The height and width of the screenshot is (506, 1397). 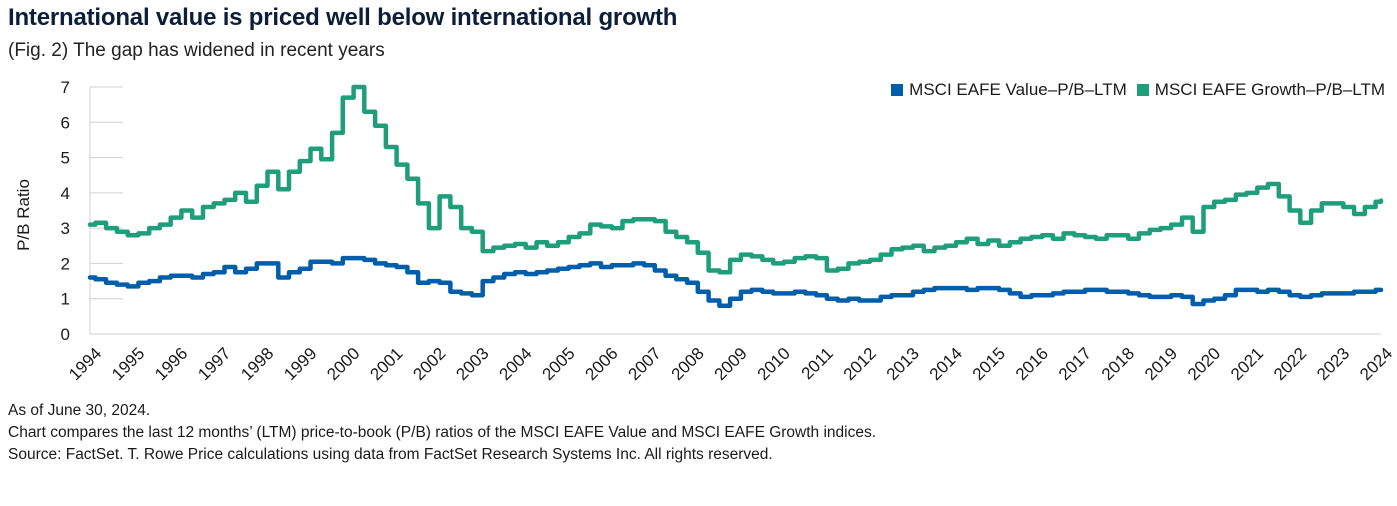 What do you see at coordinates (1290, 364) in the screenshot?
I see `x-tick-label: 2022` at bounding box center [1290, 364].